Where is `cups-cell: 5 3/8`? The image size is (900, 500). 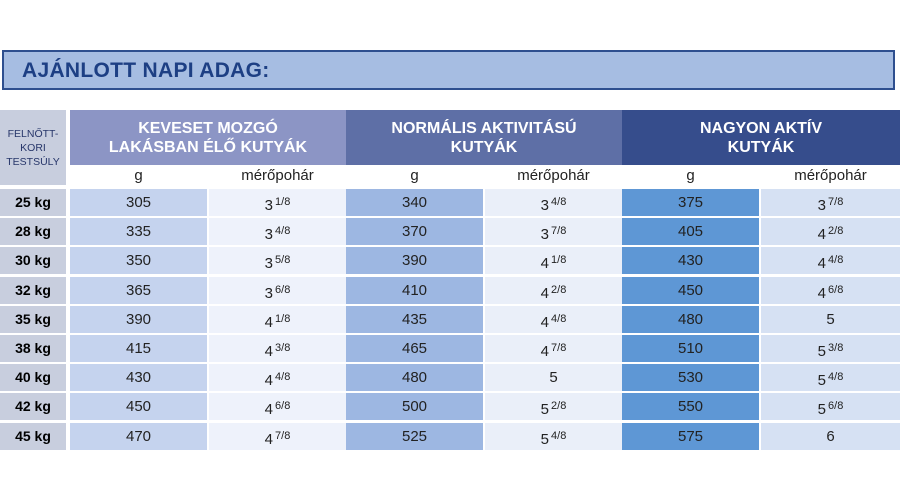 cups-cell: 5 3/8 is located at coordinates (830, 348).